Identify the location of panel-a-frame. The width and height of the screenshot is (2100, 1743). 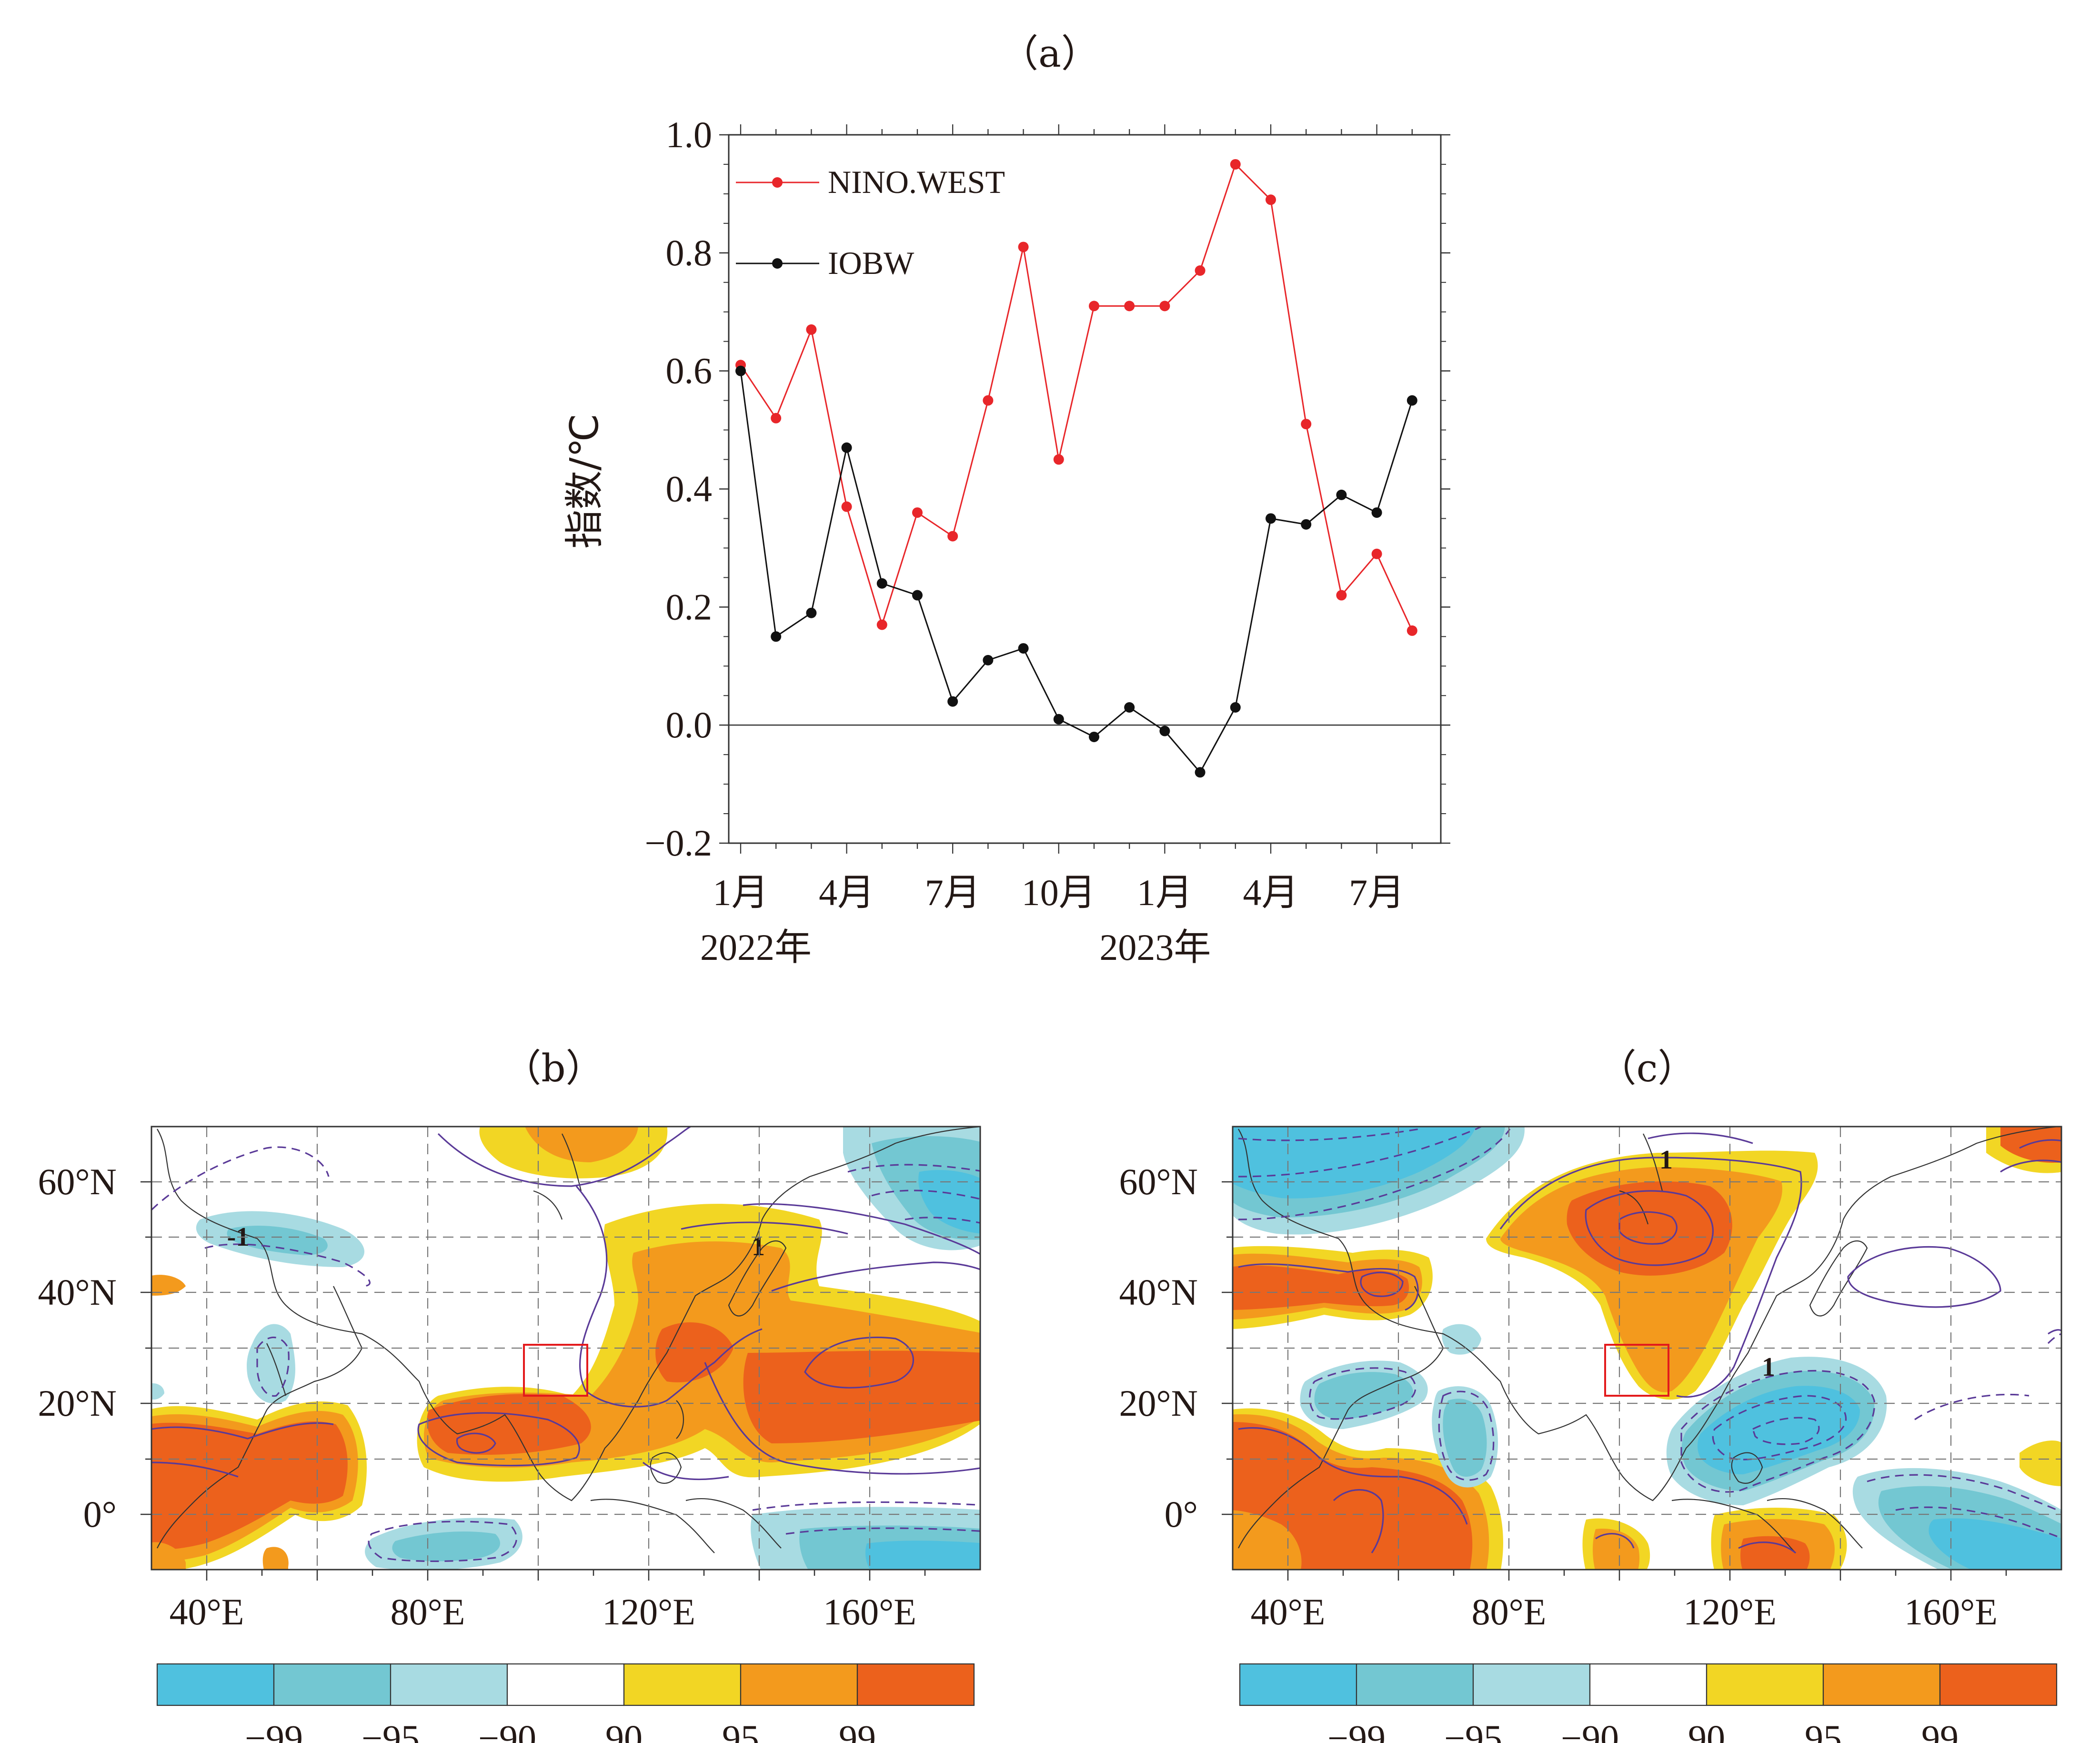
(1085, 489).